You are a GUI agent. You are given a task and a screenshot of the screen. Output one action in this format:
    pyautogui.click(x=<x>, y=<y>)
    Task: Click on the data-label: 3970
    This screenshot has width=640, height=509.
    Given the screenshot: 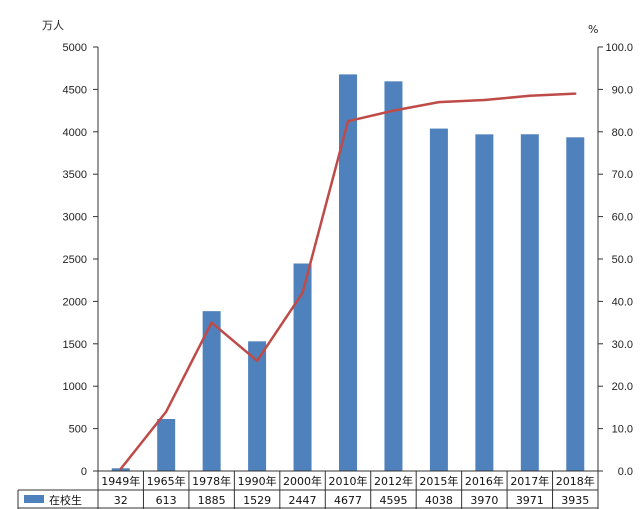 What is the action you would take?
    pyautogui.click(x=484, y=500)
    